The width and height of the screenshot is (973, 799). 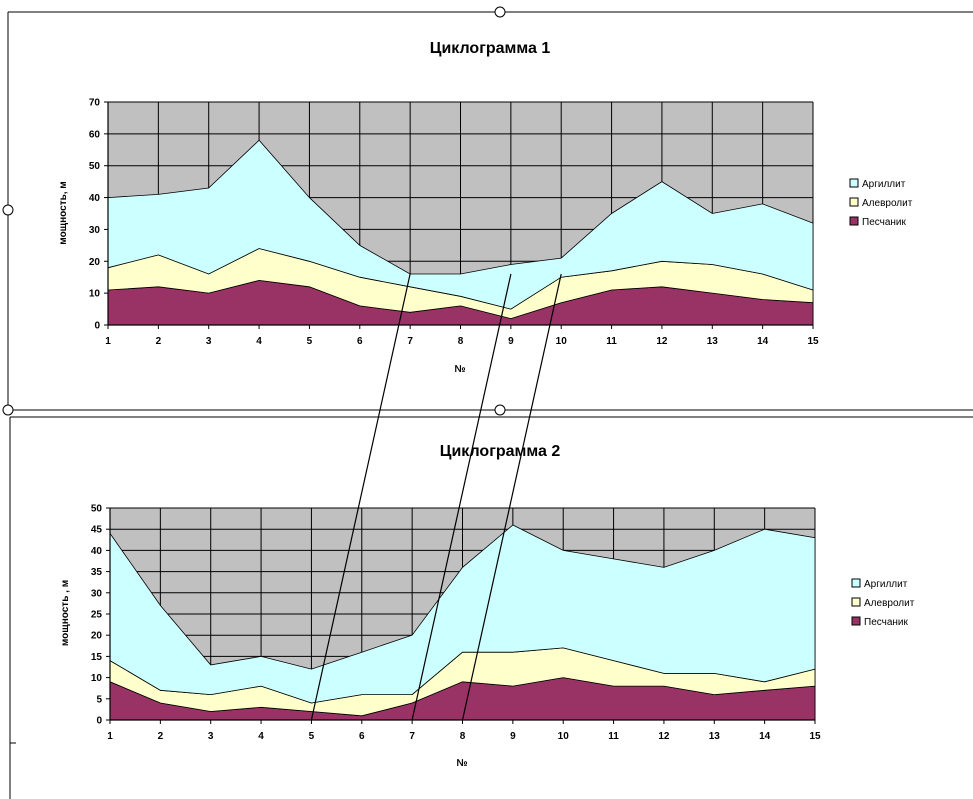 I want to click on chart-1-x-ticks: 1 2 3 4 5 6 7 8 9 10 11 12 13 14 15, so click(x=462, y=336).